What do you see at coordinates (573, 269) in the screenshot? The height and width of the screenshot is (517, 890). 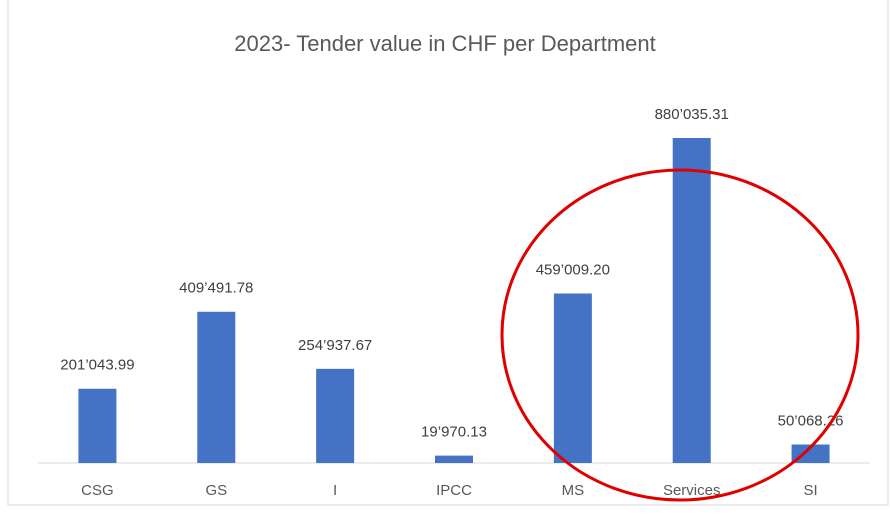 I see `data-label: 459’009.20` at bounding box center [573, 269].